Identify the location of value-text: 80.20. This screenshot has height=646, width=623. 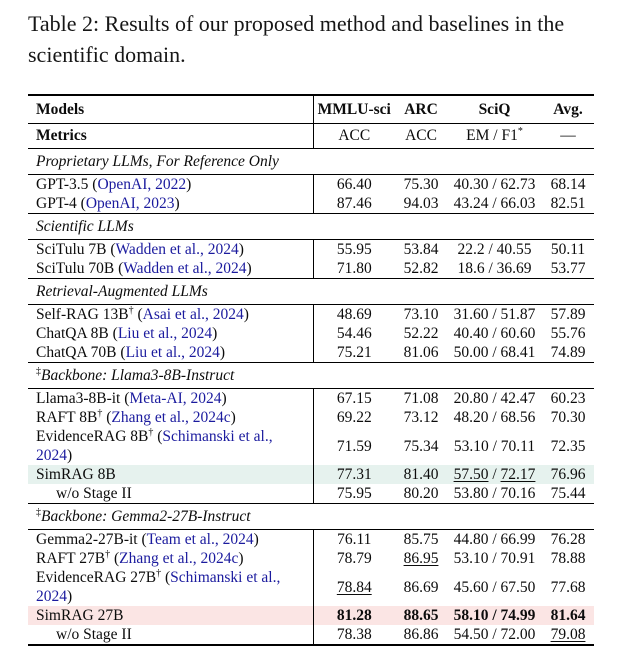
(421, 493).